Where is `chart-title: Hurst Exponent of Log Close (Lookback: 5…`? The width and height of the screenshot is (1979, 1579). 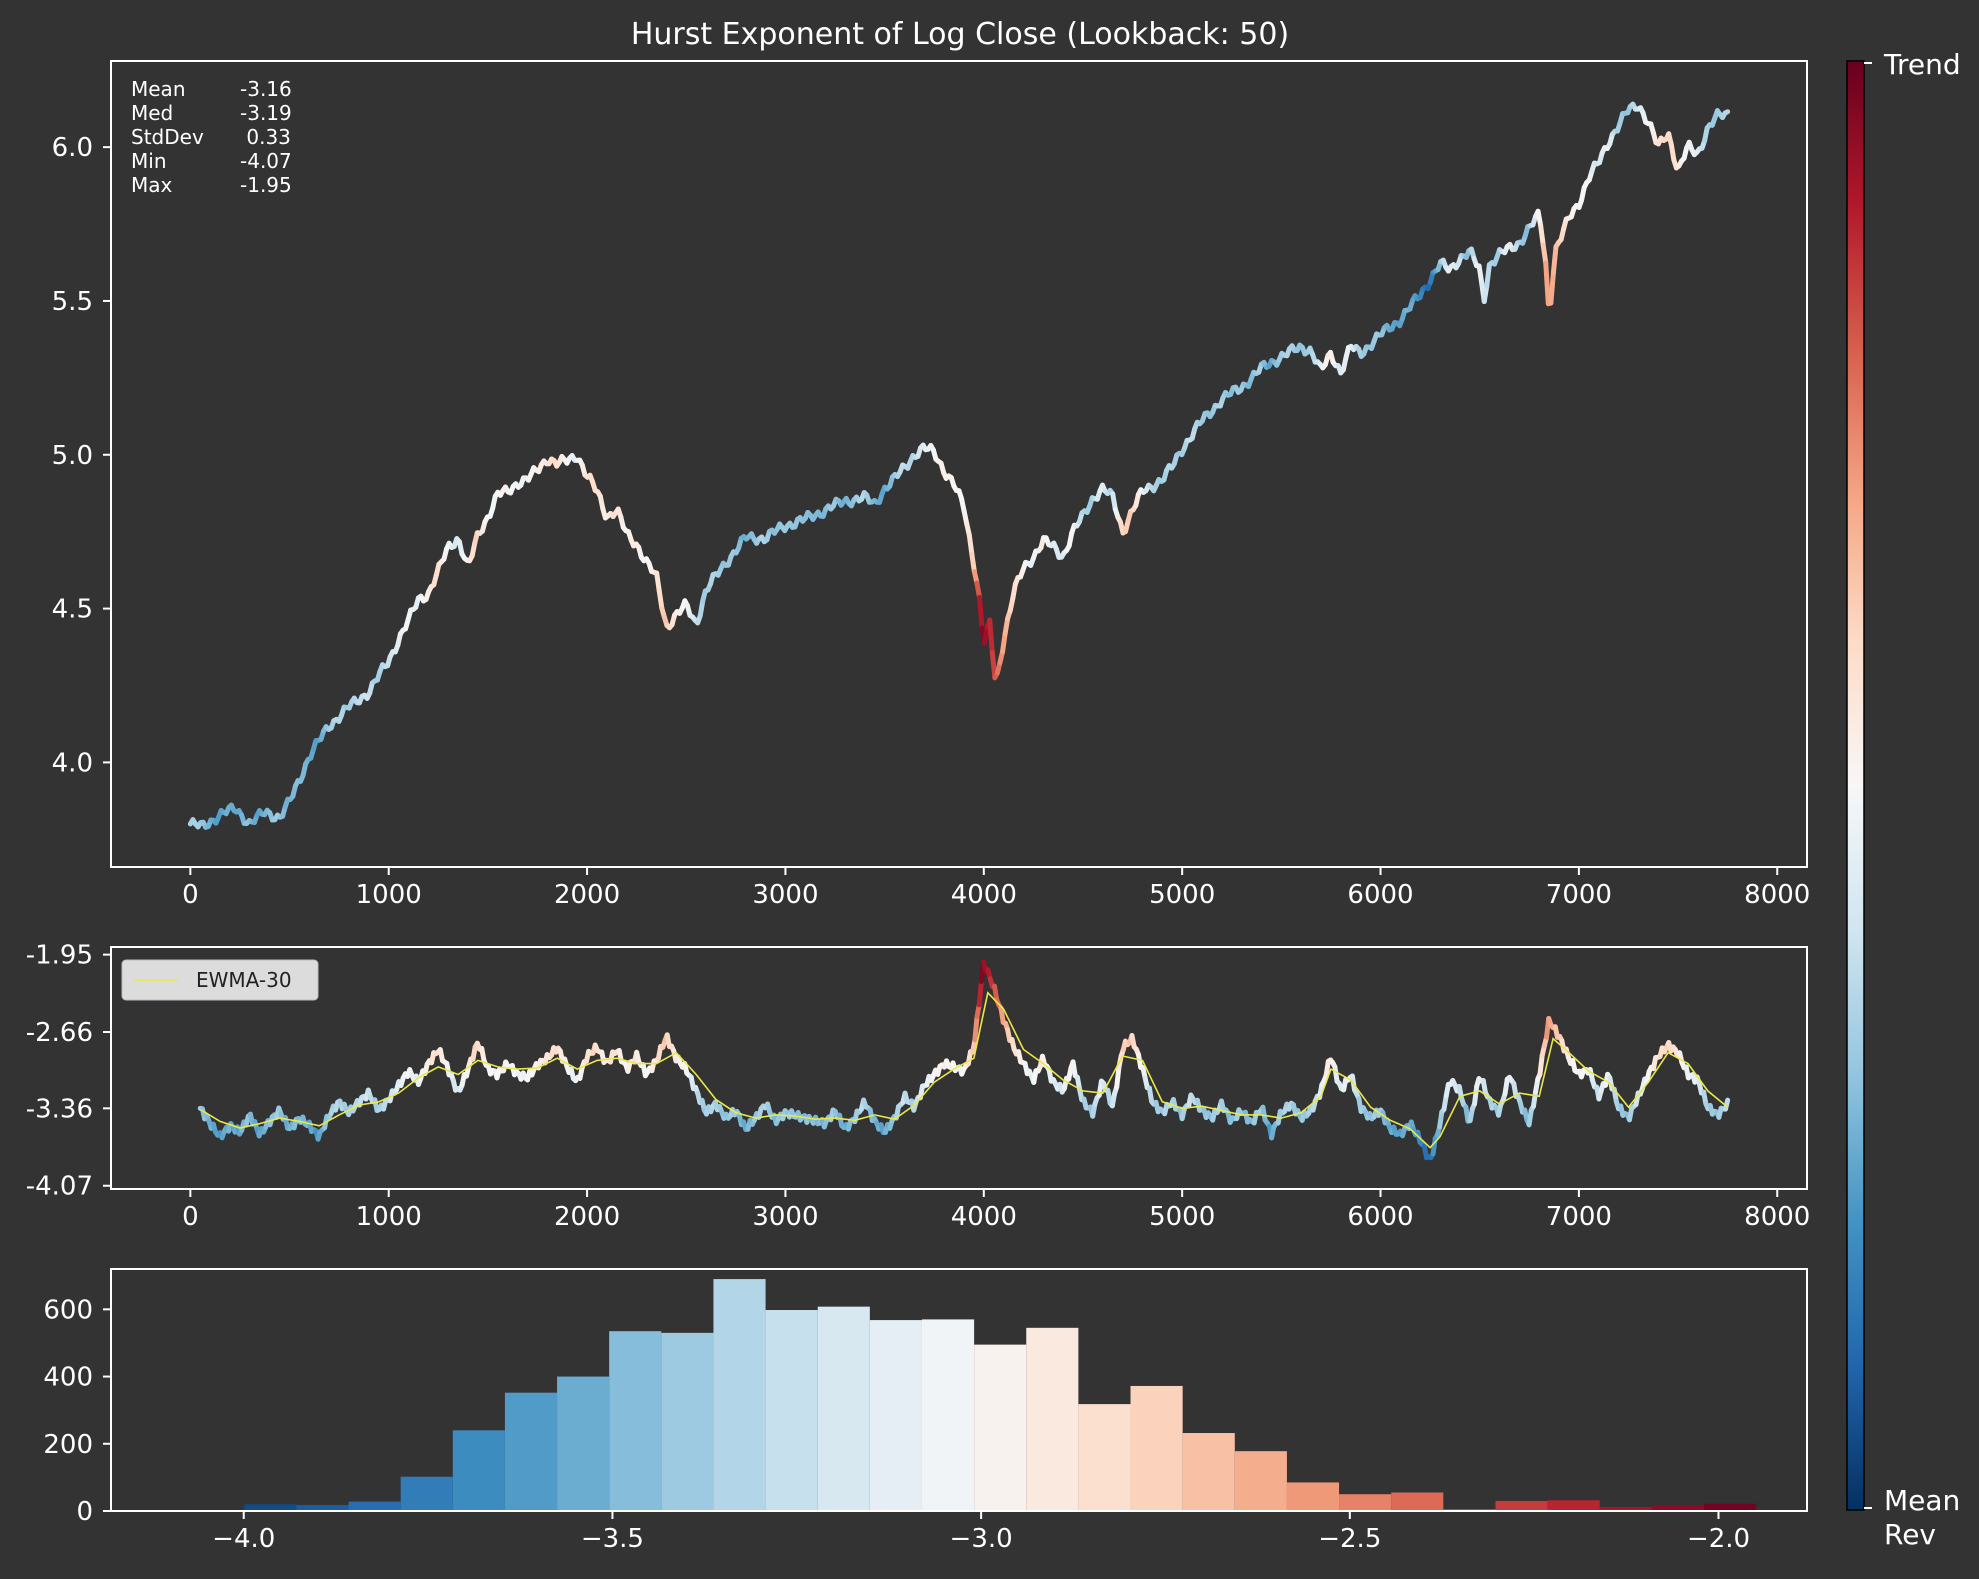
chart-title: Hurst Exponent of Log Close (Lookback: 5… is located at coordinates (960, 34).